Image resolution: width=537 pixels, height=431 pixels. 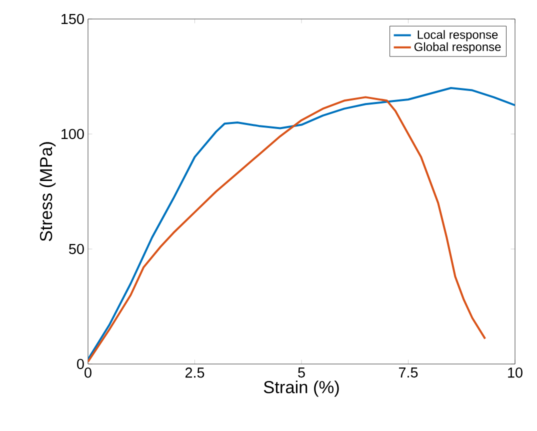 I want to click on y-tick-label: 0, so click(x=80, y=364).